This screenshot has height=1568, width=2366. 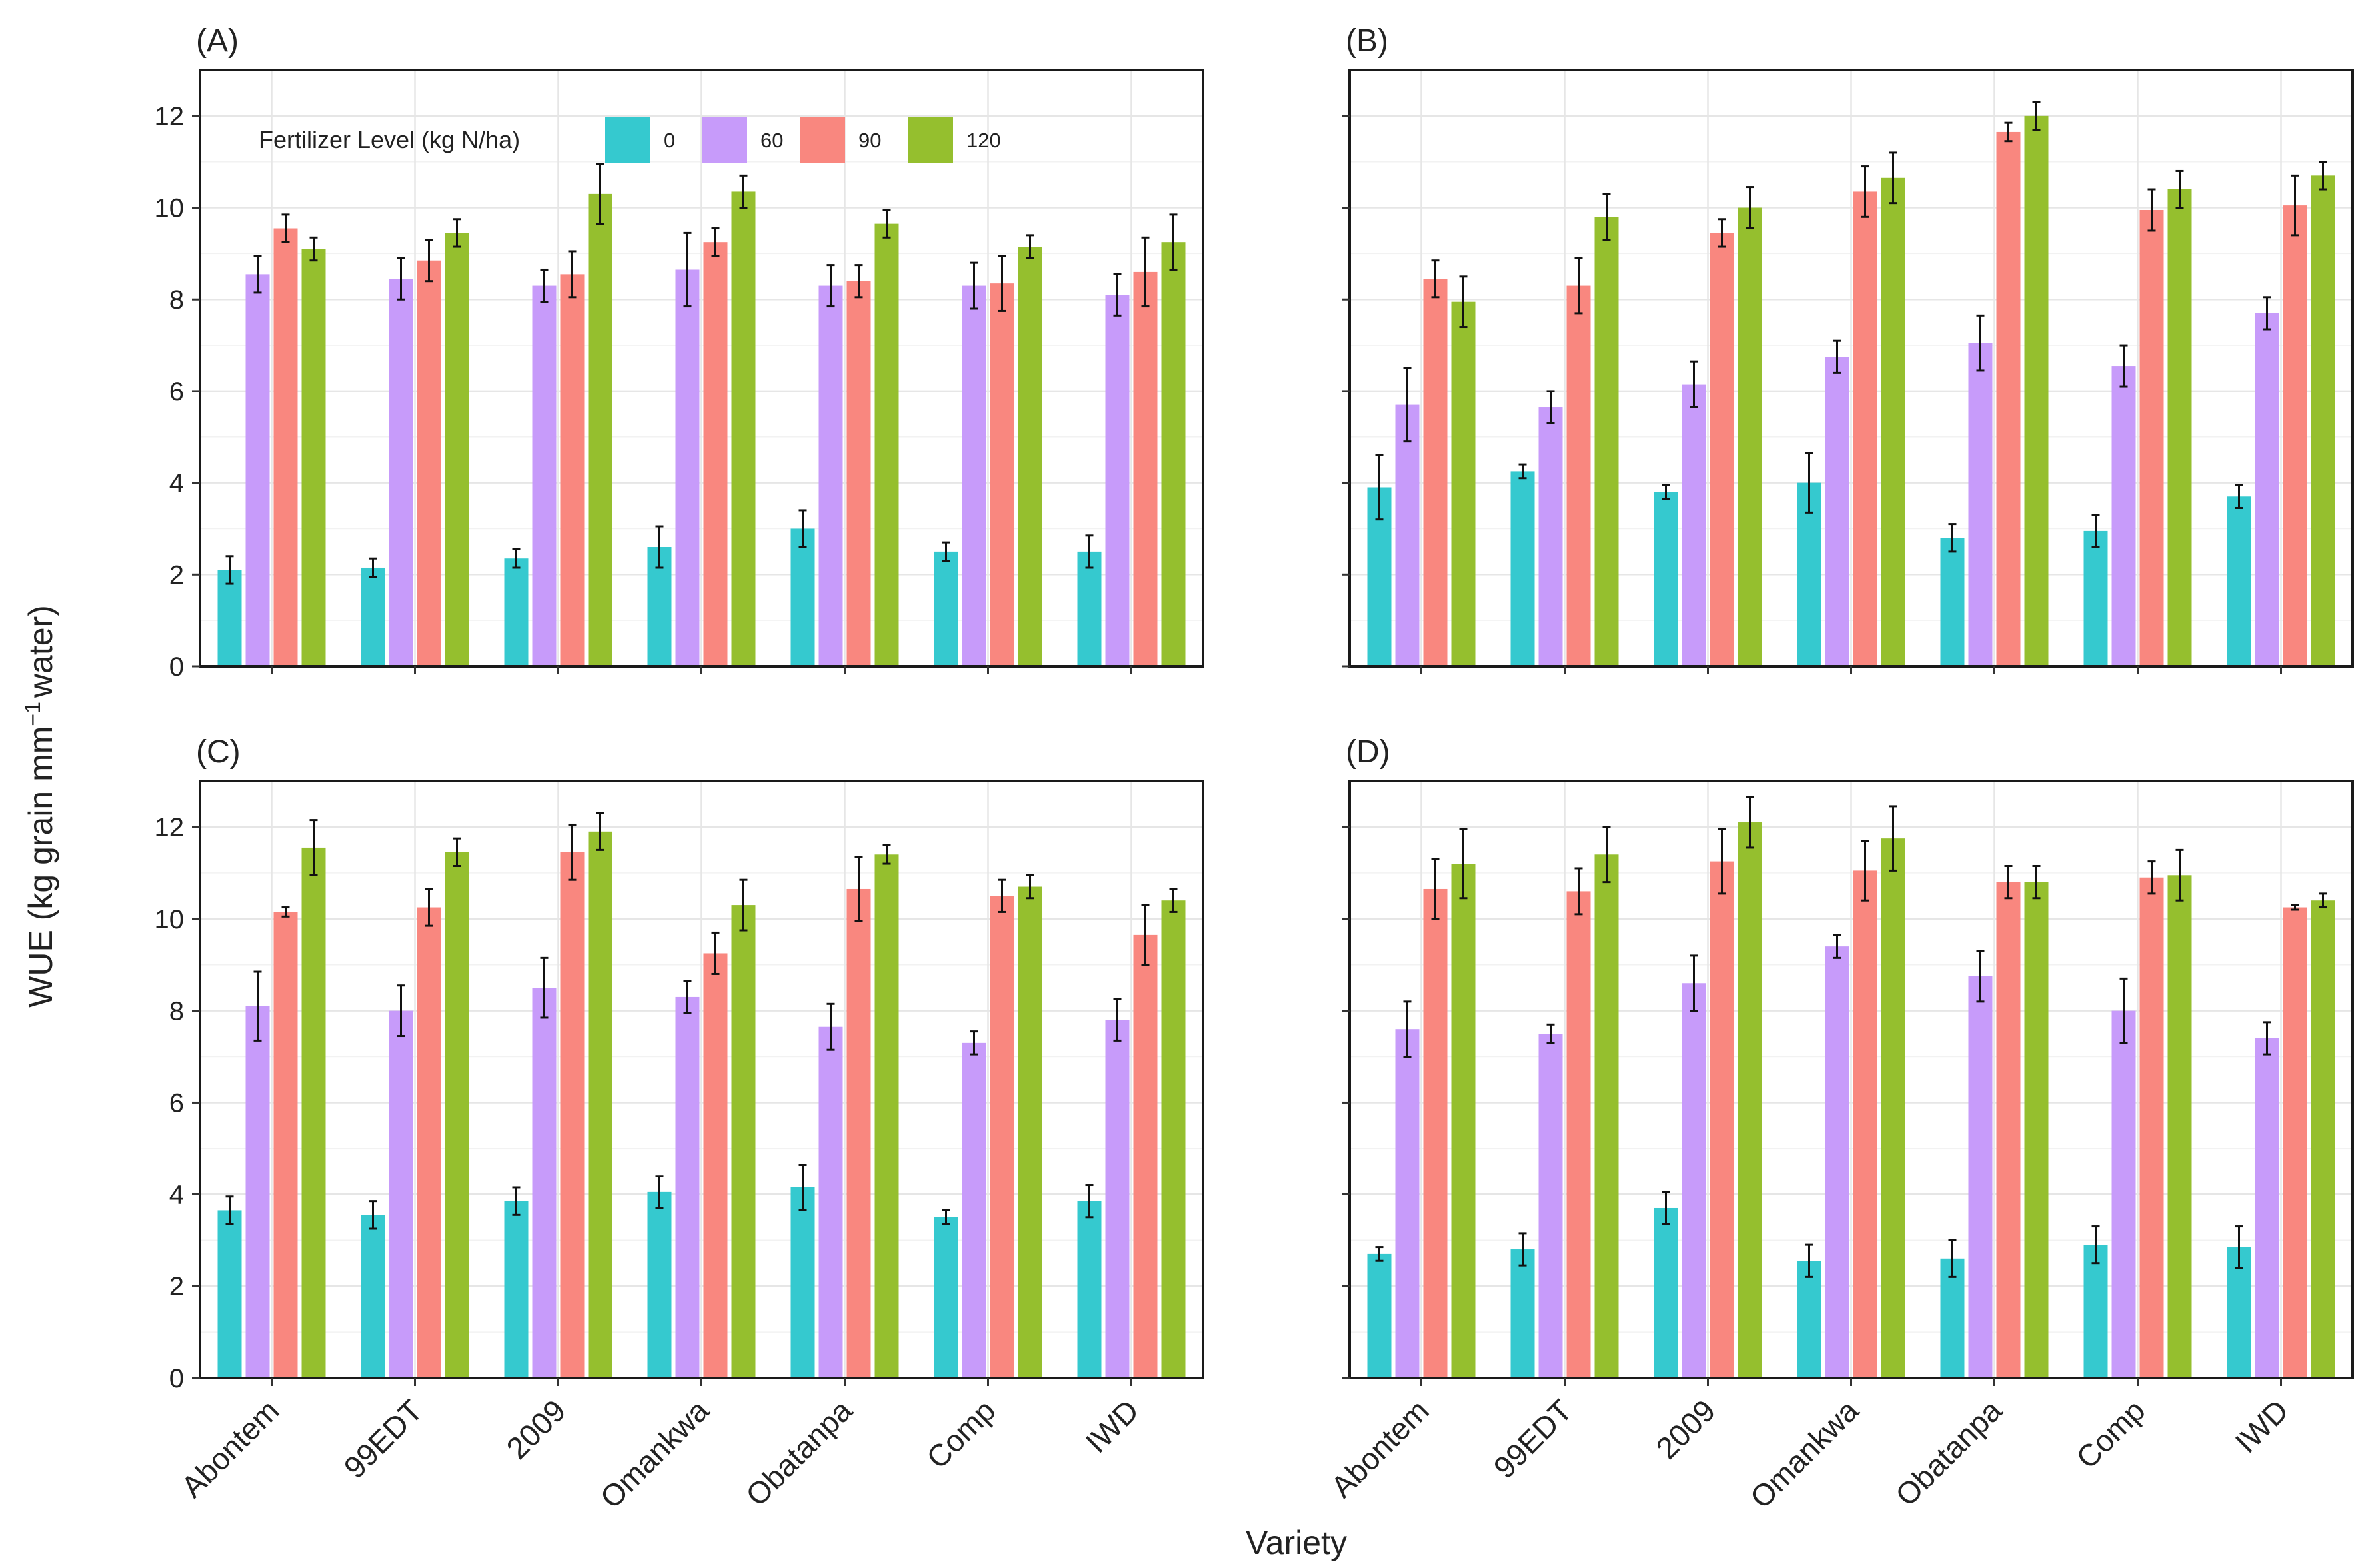 I want to click on panel-label: (A), so click(x=217, y=41).